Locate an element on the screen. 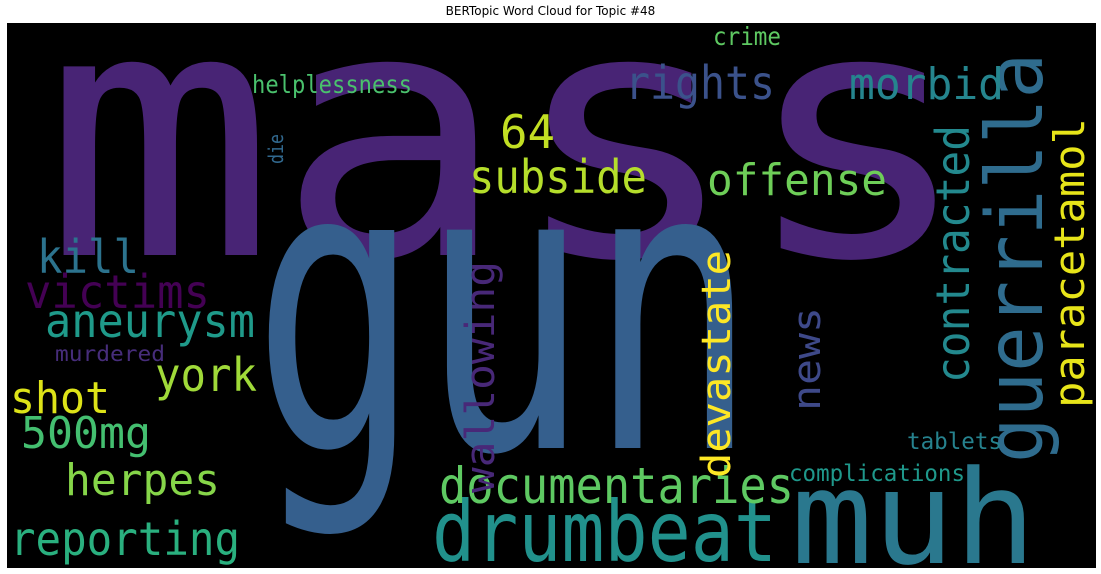  word-tablets: tablets is located at coordinates (954, 442).